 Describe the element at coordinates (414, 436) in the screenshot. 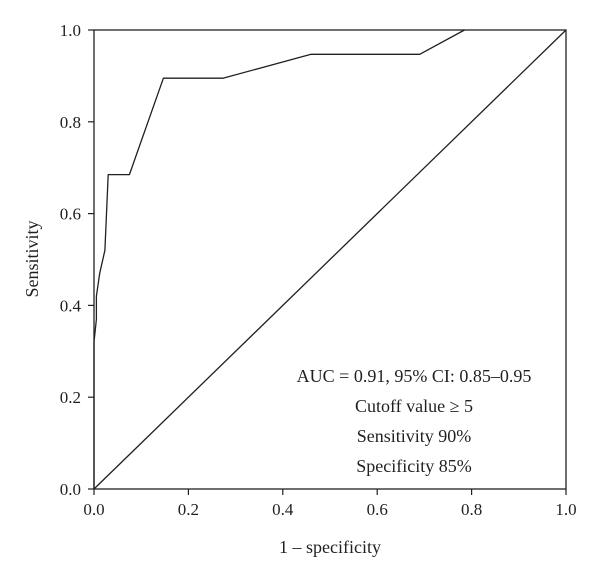

I see `annotation-sensitivity: Sensitivity 90%` at that location.